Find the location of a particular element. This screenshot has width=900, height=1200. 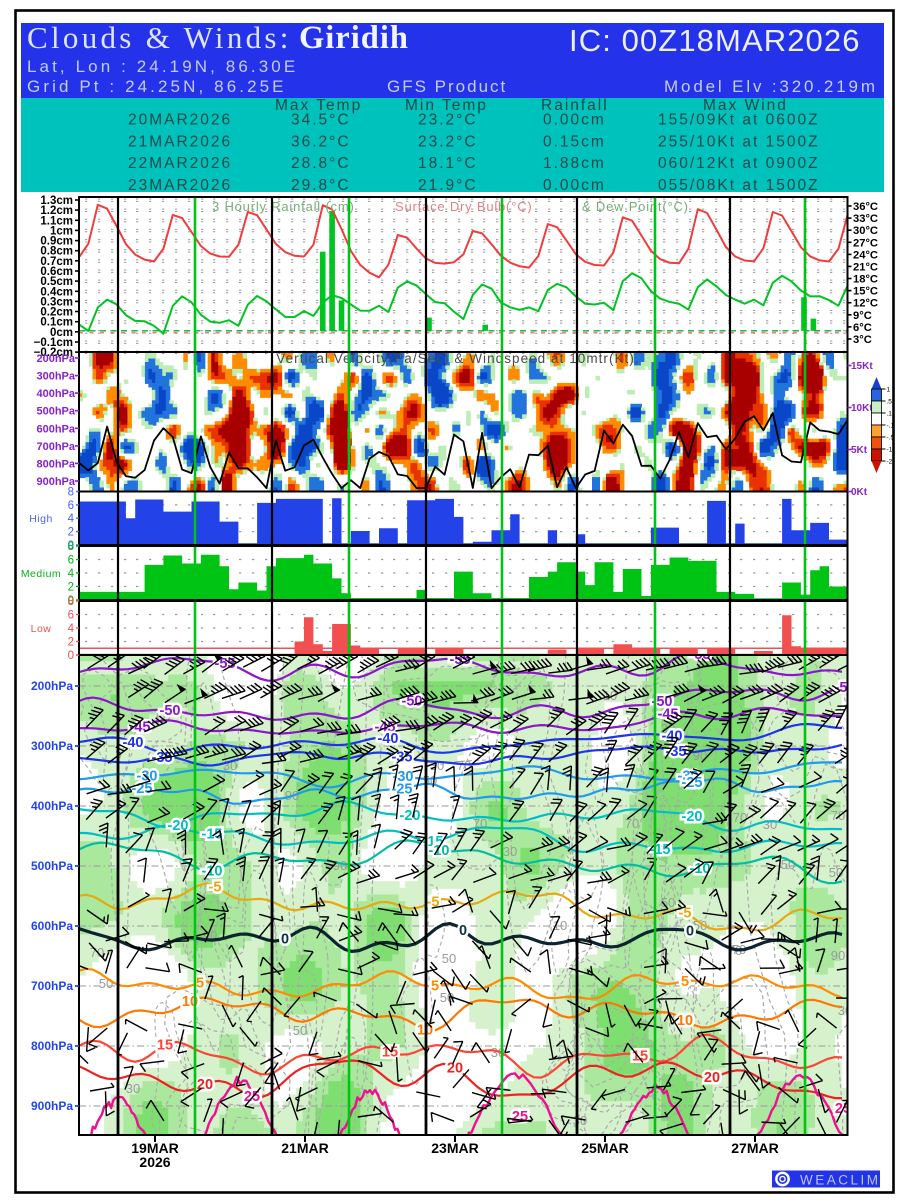

svg-text: 20 is located at coordinates (455, 1068).